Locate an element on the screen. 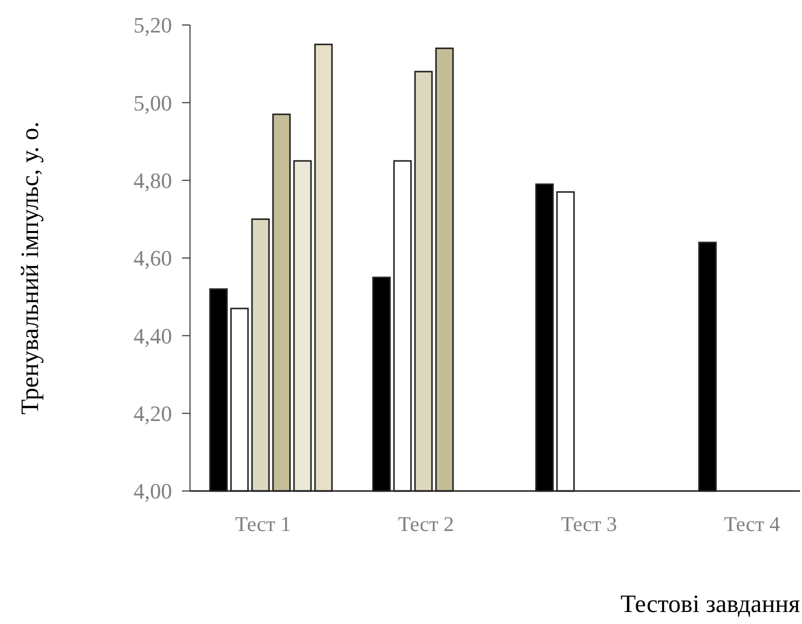 The height and width of the screenshot is (624, 802). y-tick-label: 4,00 is located at coordinates (153, 491).